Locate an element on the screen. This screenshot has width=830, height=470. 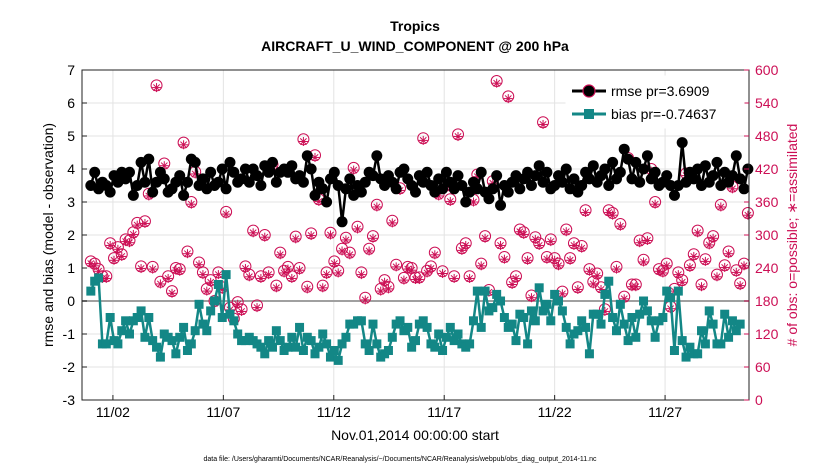
legend: rmse pr=3.6909 bias pr=-0.74637 is located at coordinates (655, 102).